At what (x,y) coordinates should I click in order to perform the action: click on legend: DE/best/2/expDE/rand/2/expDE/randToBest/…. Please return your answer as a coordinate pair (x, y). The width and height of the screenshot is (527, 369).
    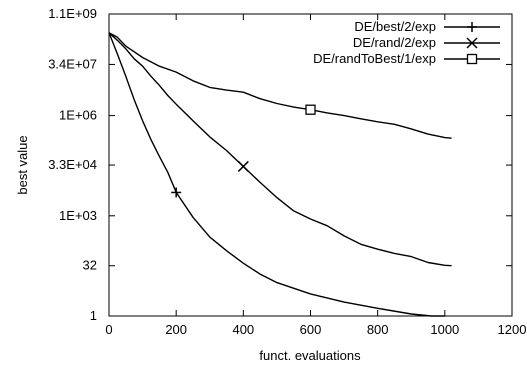
    Looking at the image, I should click on (406, 42).